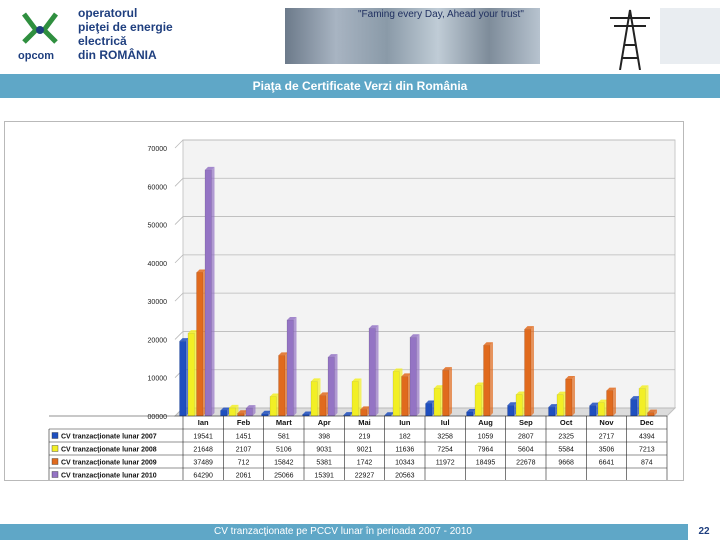 This screenshot has height=540, width=720. I want to click on logo-line: electrică, so click(102, 41).